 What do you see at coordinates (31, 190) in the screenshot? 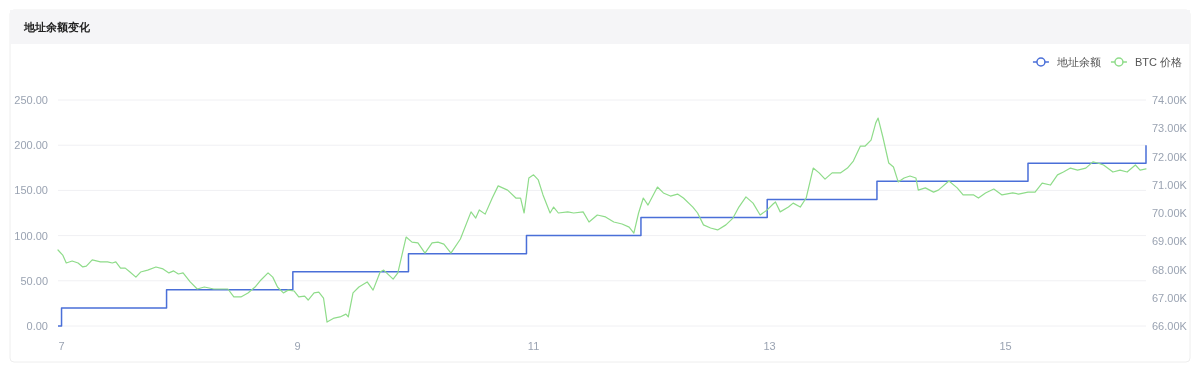
I see `y-tick-label: 150.00` at bounding box center [31, 190].